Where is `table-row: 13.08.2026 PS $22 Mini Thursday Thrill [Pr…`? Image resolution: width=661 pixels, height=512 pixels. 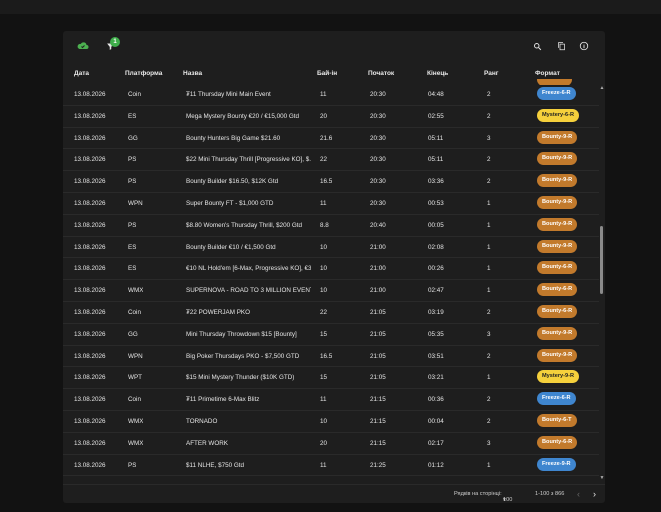 table-row: 13.08.2026 PS $22 Mini Thursday Thrill [Pr… is located at coordinates (331, 160).